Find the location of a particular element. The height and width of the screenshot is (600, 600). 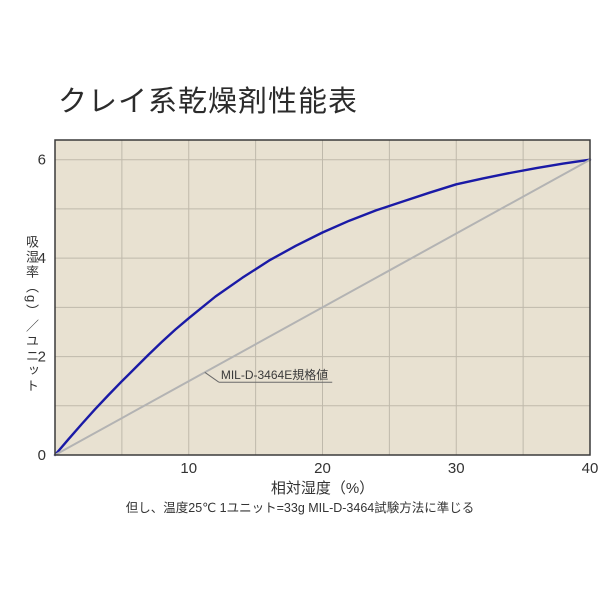

chart-title: クレイ系乾燥剤性能表 is located at coordinates (208, 102).